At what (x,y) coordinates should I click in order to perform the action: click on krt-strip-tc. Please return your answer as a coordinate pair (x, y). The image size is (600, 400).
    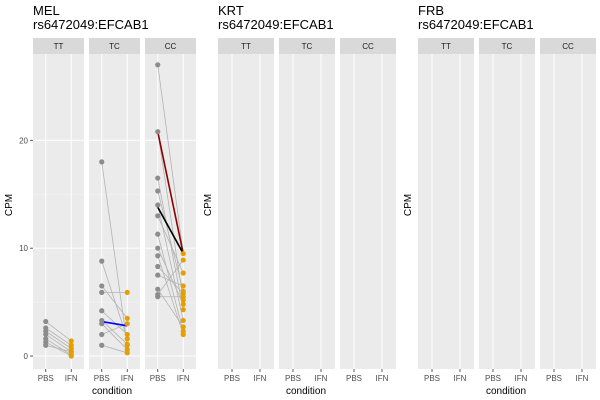
    Looking at the image, I should click on (307, 46).